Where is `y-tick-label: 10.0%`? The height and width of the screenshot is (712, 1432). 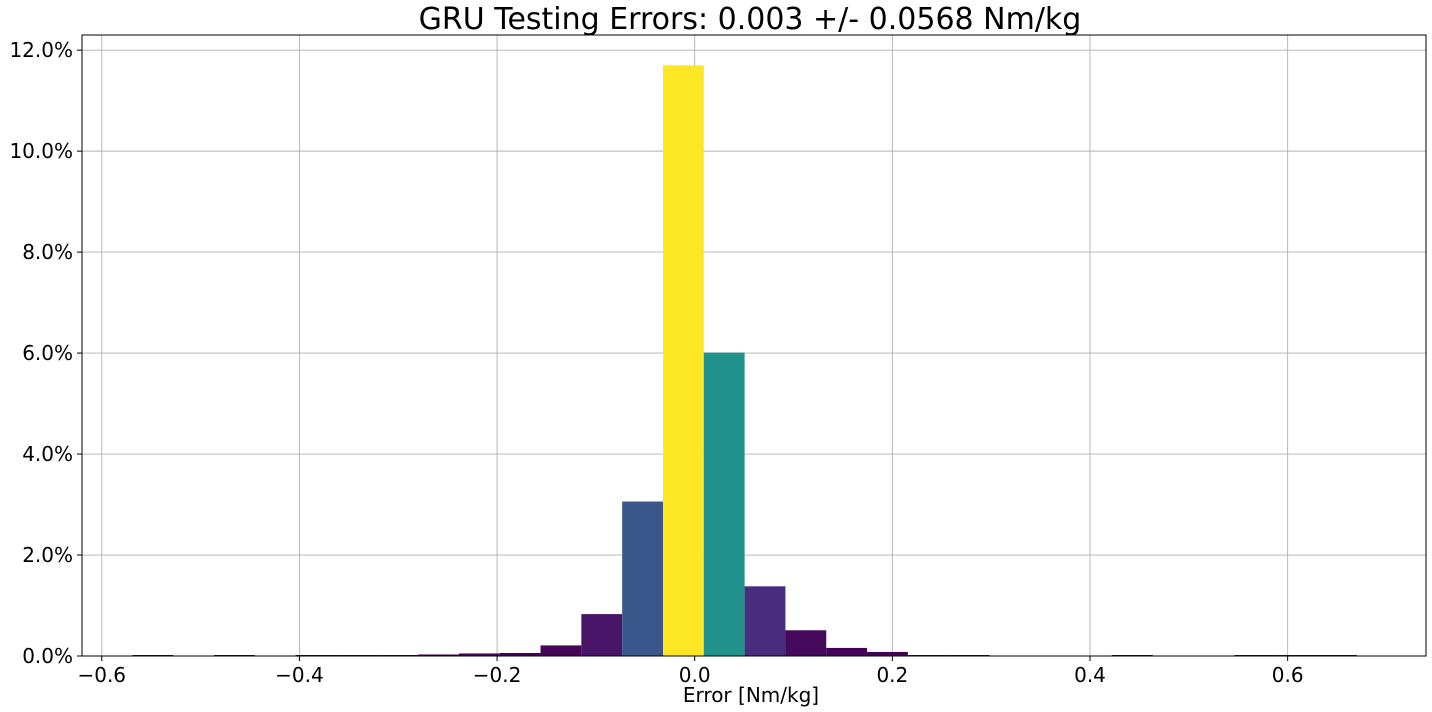
y-tick-label: 10.0% is located at coordinates (41, 151).